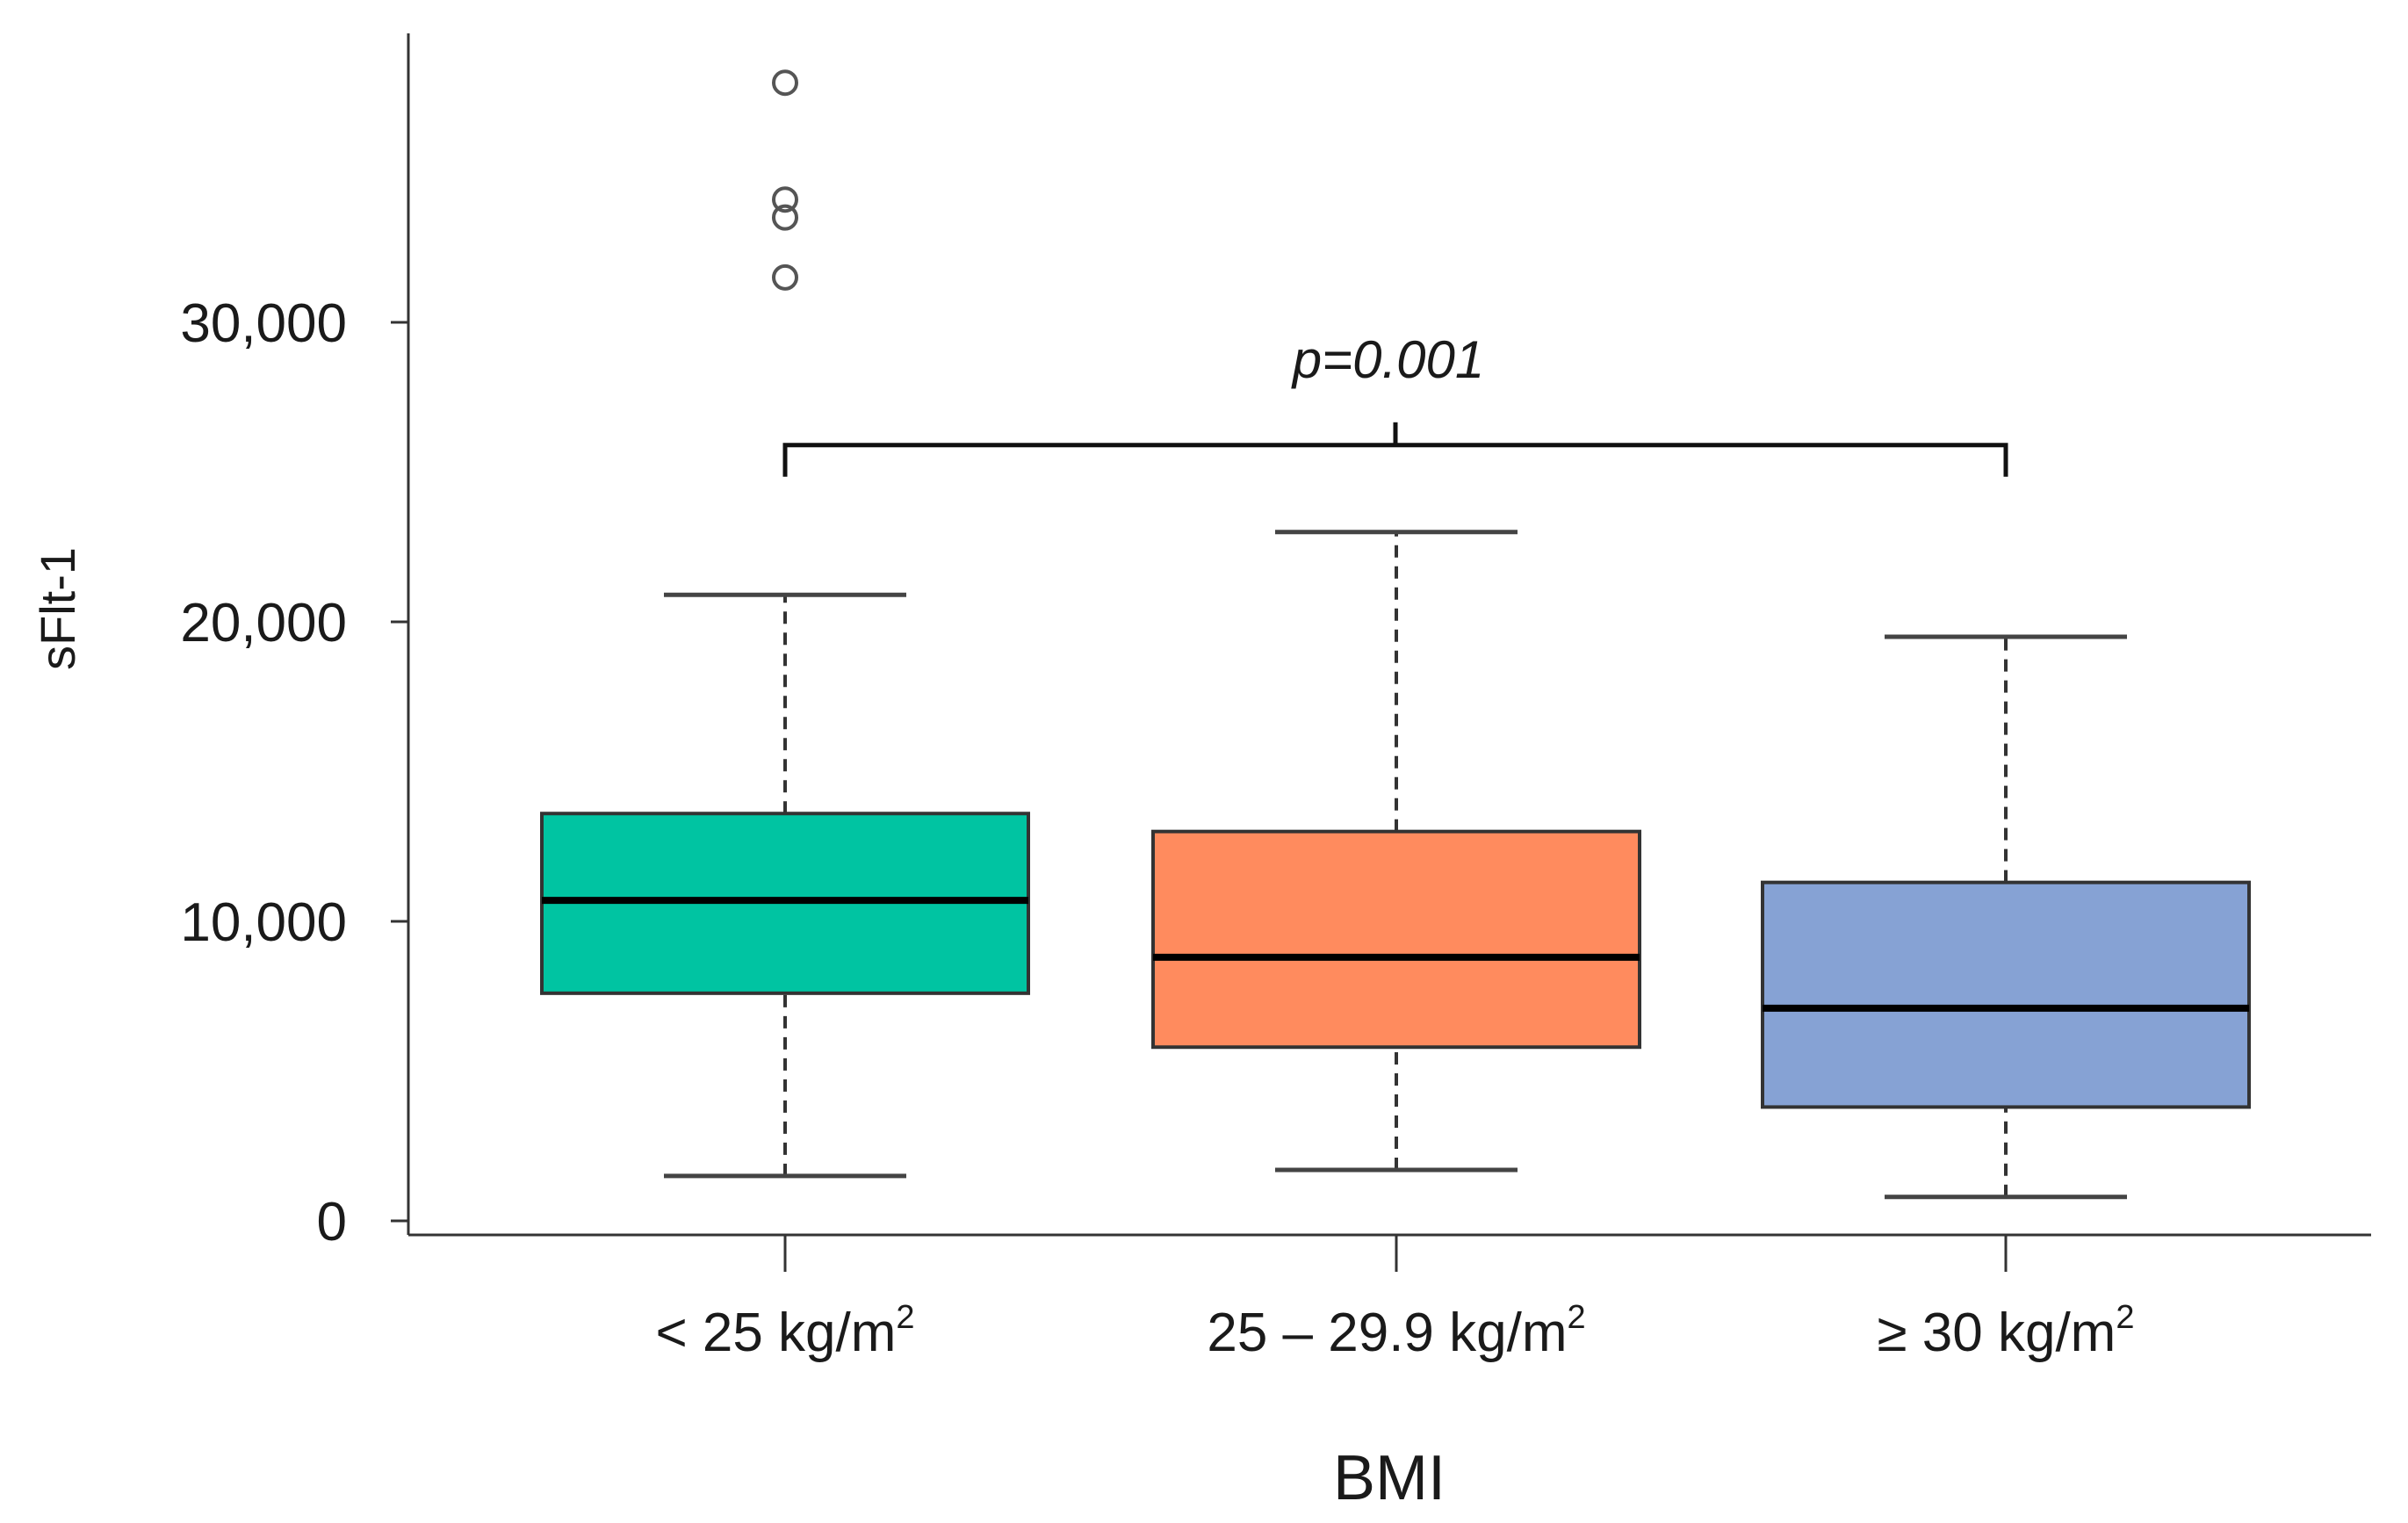  I want to click on x-tick-label: ≥ 30 kg/m2, so click(2007, 1331).